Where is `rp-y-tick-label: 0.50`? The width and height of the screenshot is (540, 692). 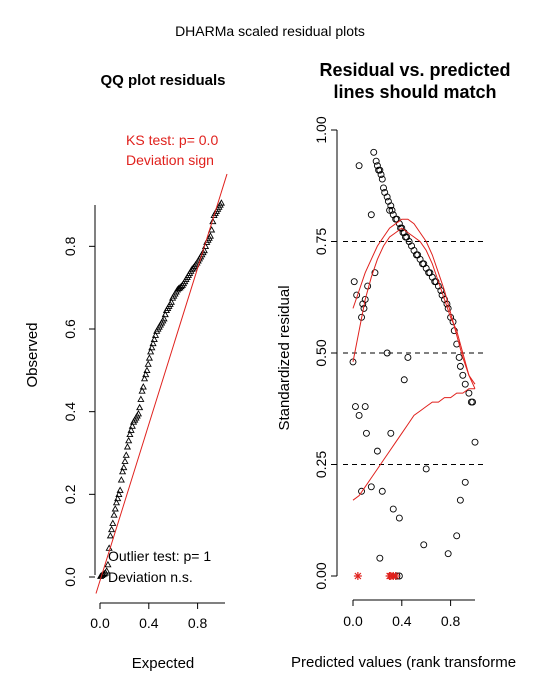 rp-y-tick-label: 0.50 is located at coordinates (321, 352).